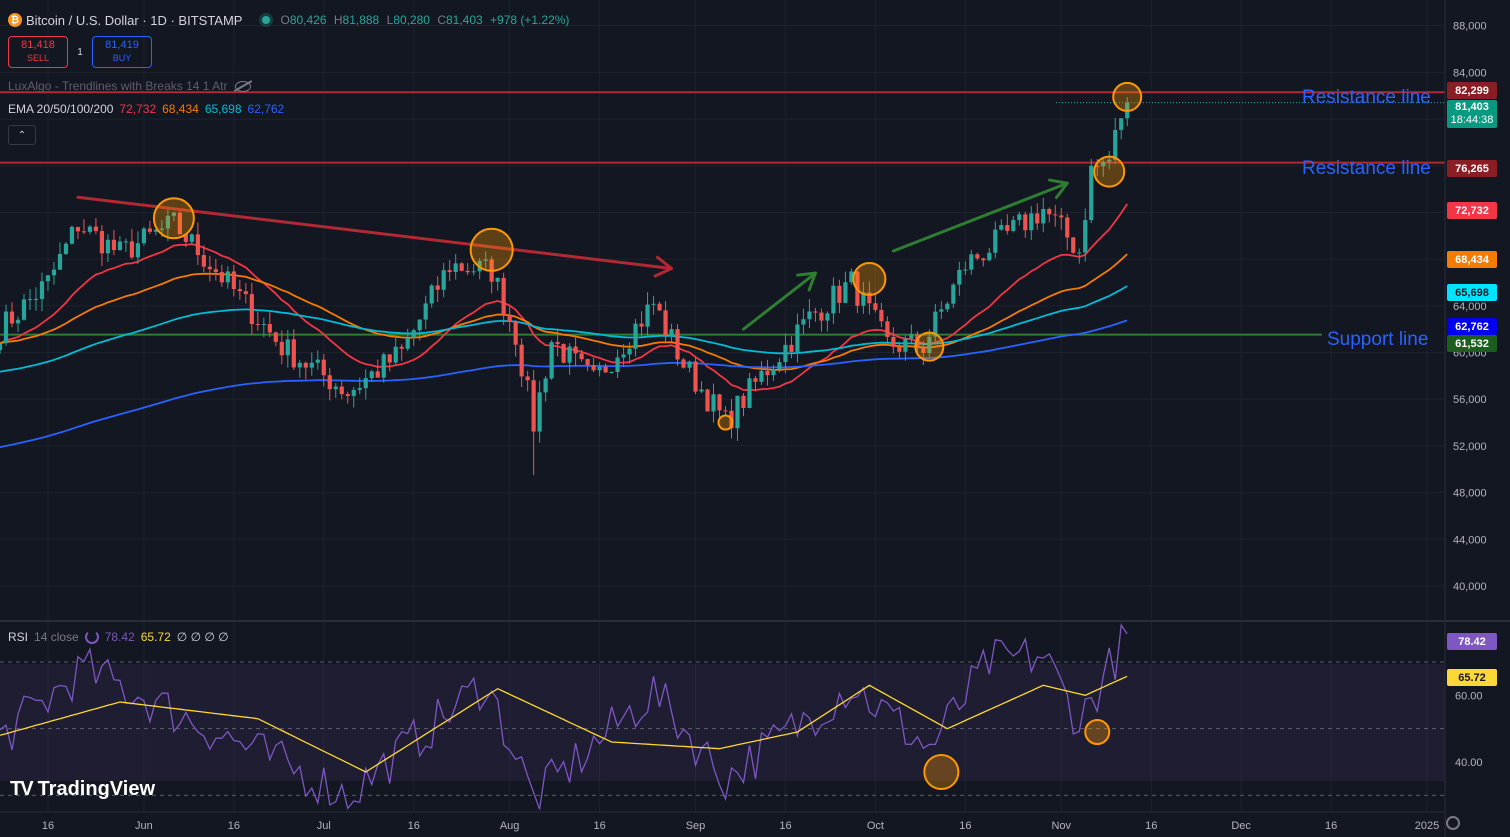 The height and width of the screenshot is (837, 1510). Describe the element at coordinates (122, 52) in the screenshot. I see `buy-button: 81,419 BUY` at that location.